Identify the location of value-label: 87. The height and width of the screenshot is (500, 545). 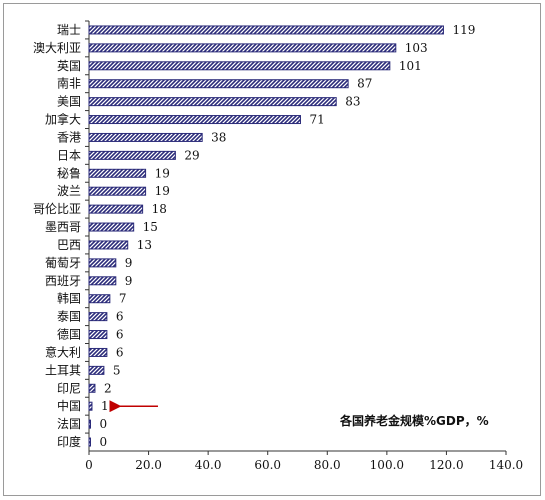
(364, 84).